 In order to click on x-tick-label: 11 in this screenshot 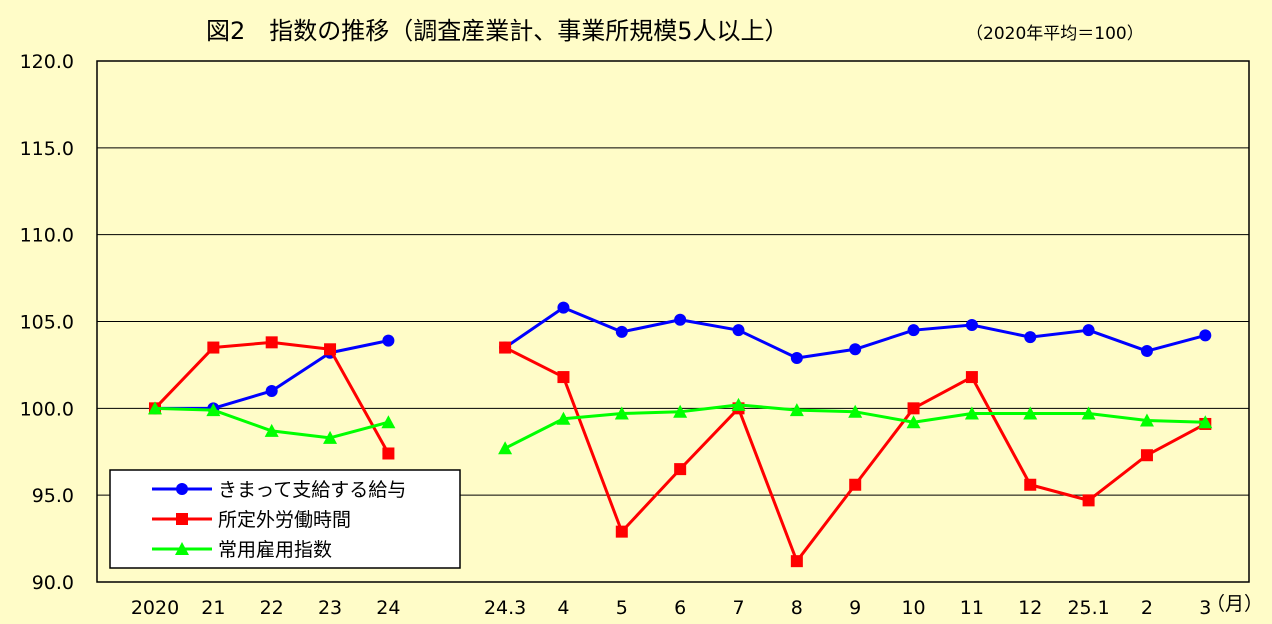, I will do `click(972, 608)`.